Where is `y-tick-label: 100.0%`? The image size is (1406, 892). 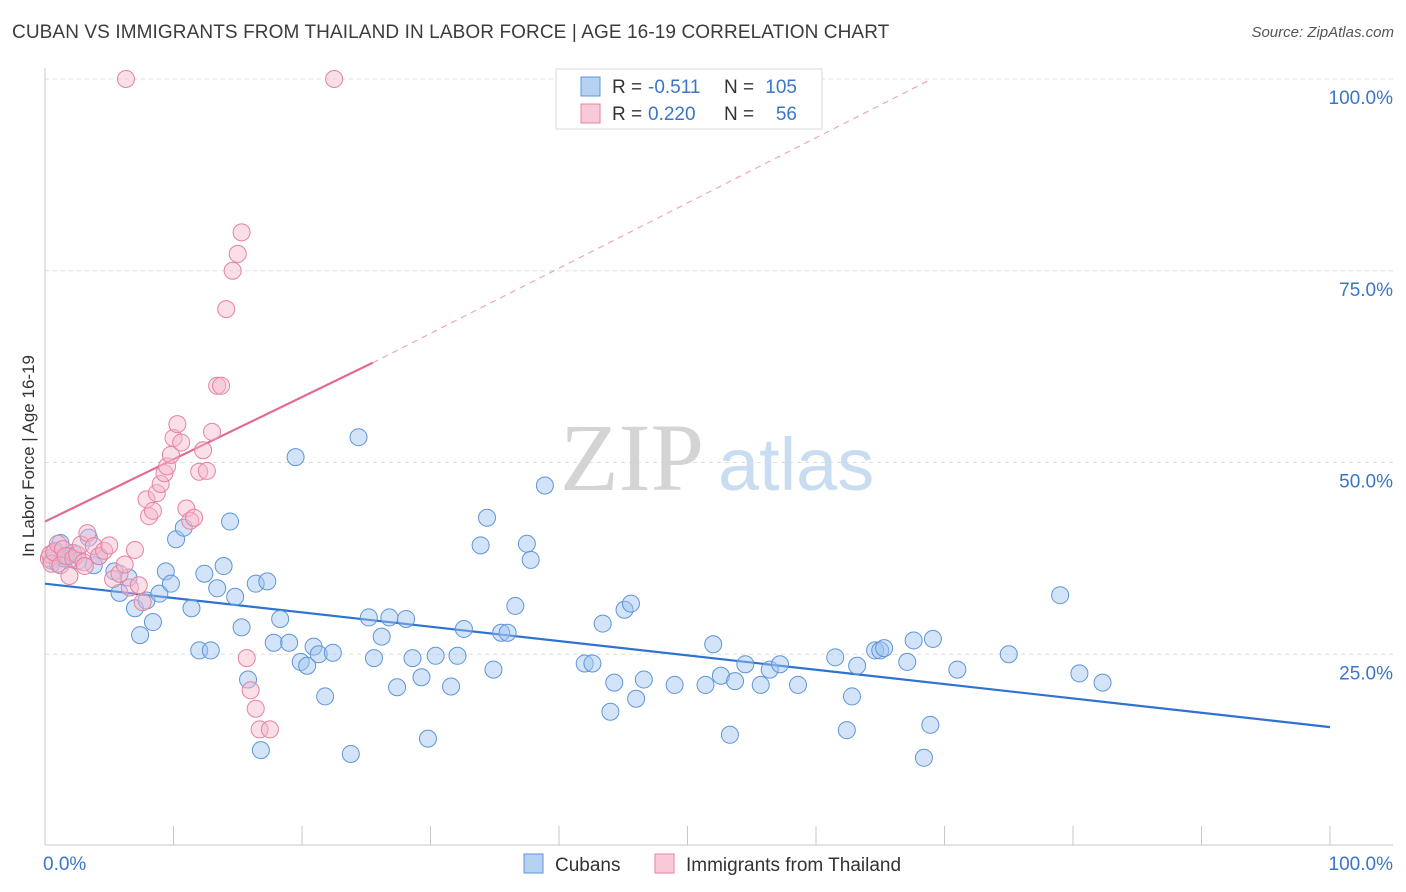 y-tick-label: 100.0% is located at coordinates (1361, 98).